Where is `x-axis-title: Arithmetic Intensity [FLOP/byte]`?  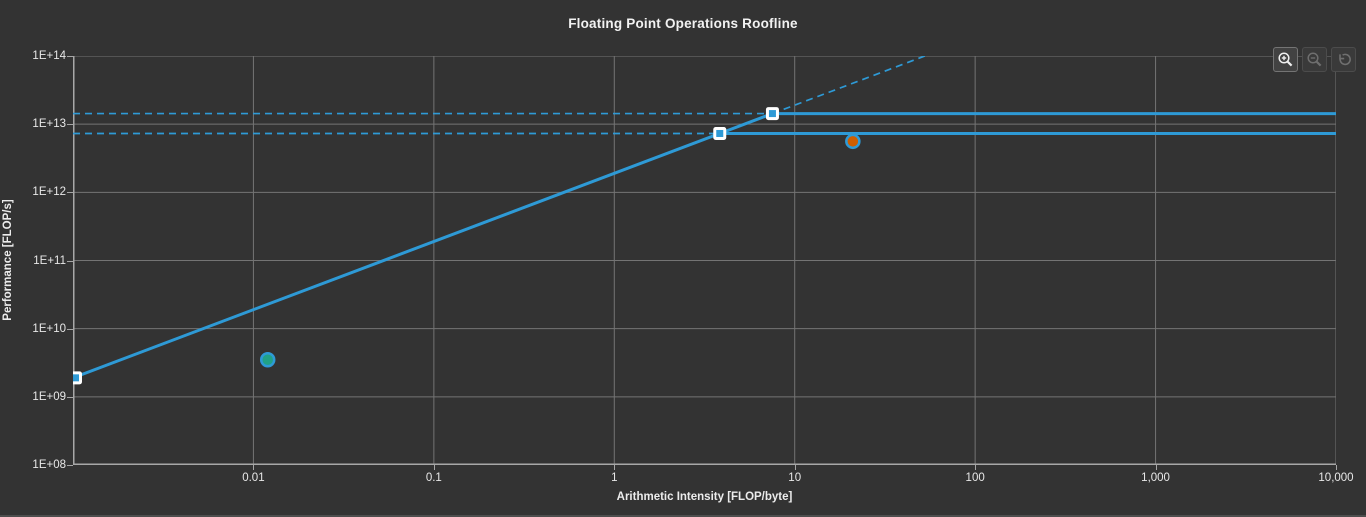 x-axis-title: Arithmetic Intensity [FLOP/byte] is located at coordinates (704, 497).